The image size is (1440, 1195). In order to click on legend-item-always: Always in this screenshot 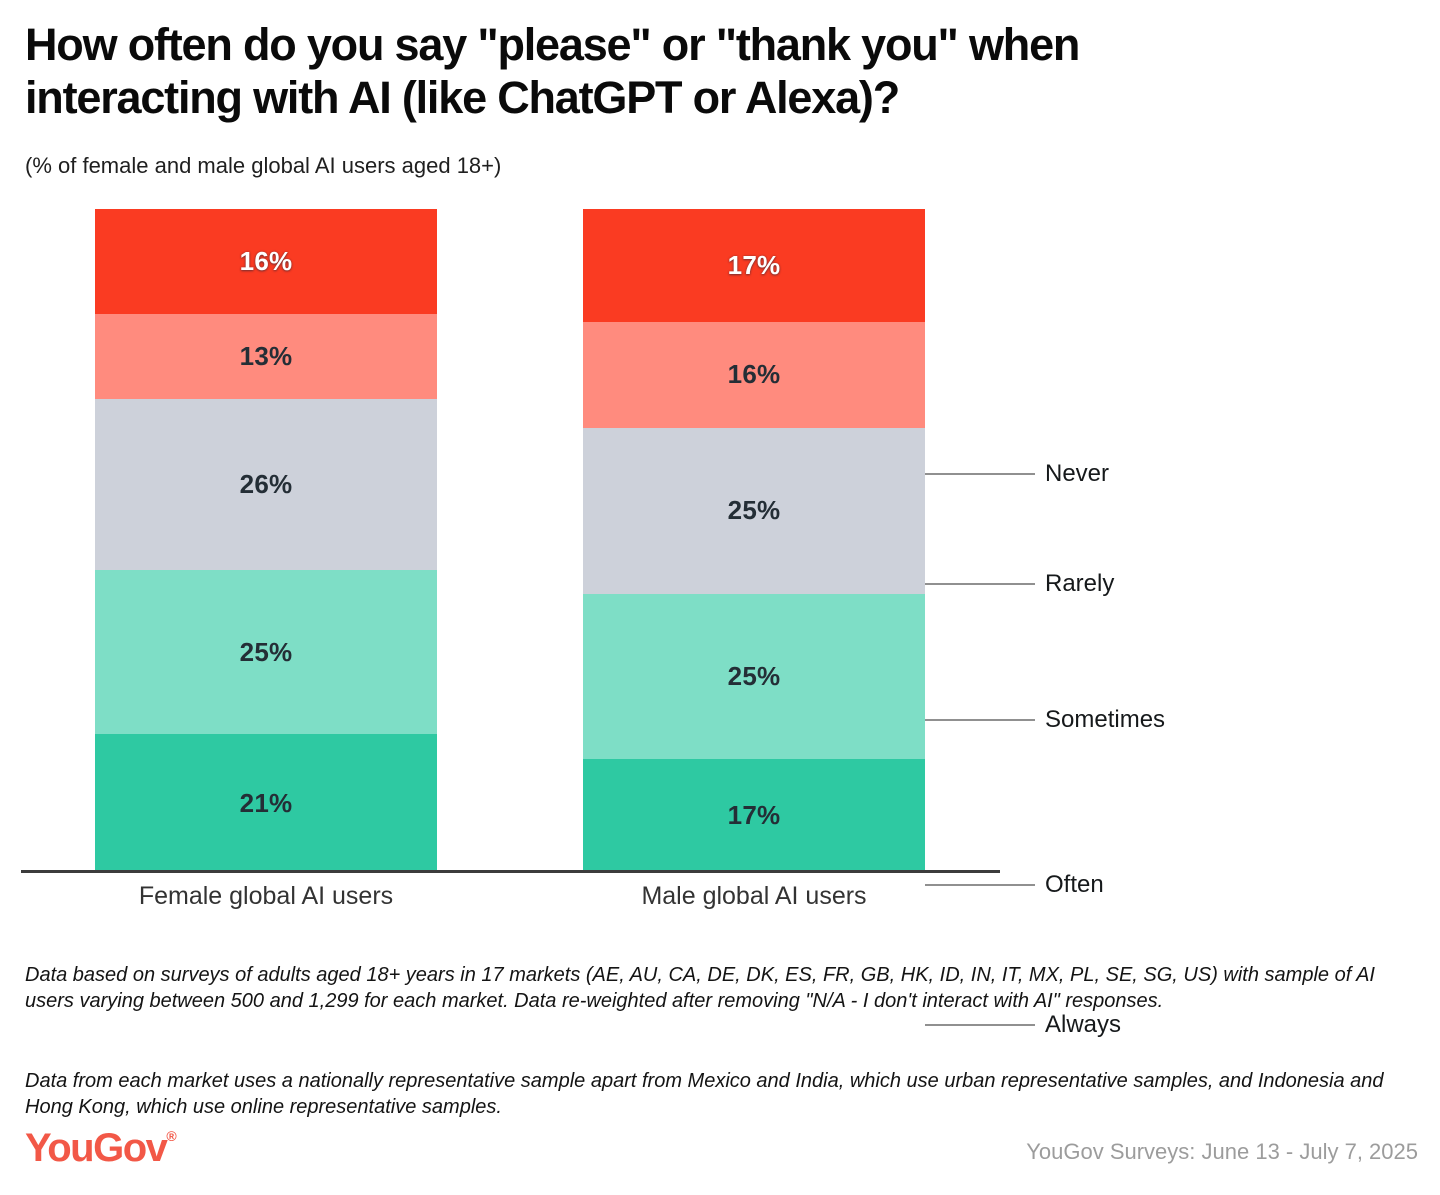, I will do `click(1023, 1025)`.